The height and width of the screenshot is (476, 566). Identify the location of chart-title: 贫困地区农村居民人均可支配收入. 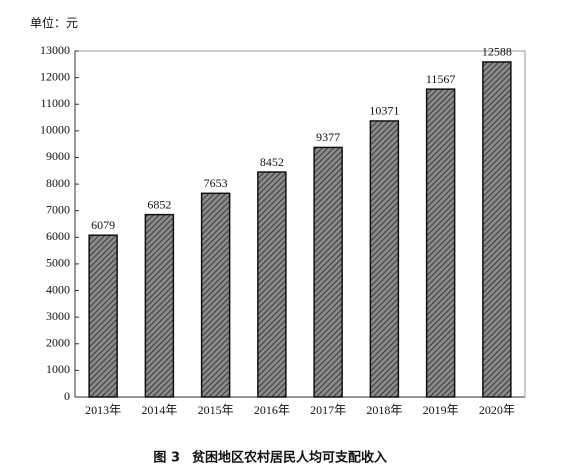
(289, 458).